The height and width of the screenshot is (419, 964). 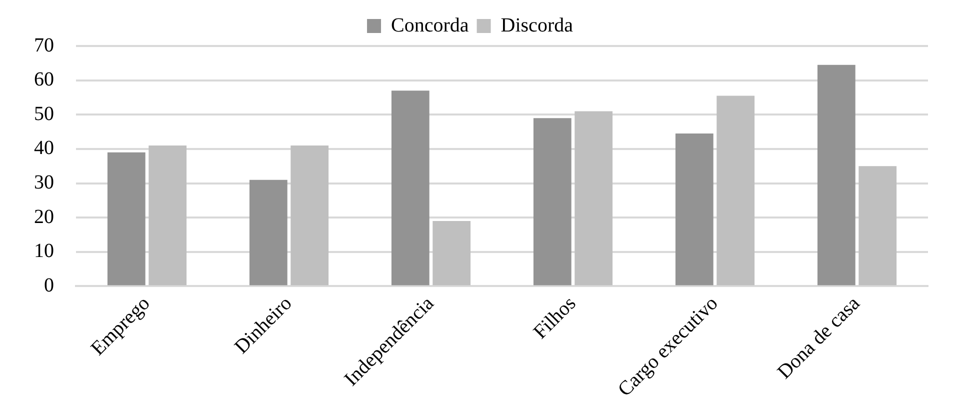 What do you see at coordinates (430, 25) in the screenshot?
I see `legend-label: Concorda` at bounding box center [430, 25].